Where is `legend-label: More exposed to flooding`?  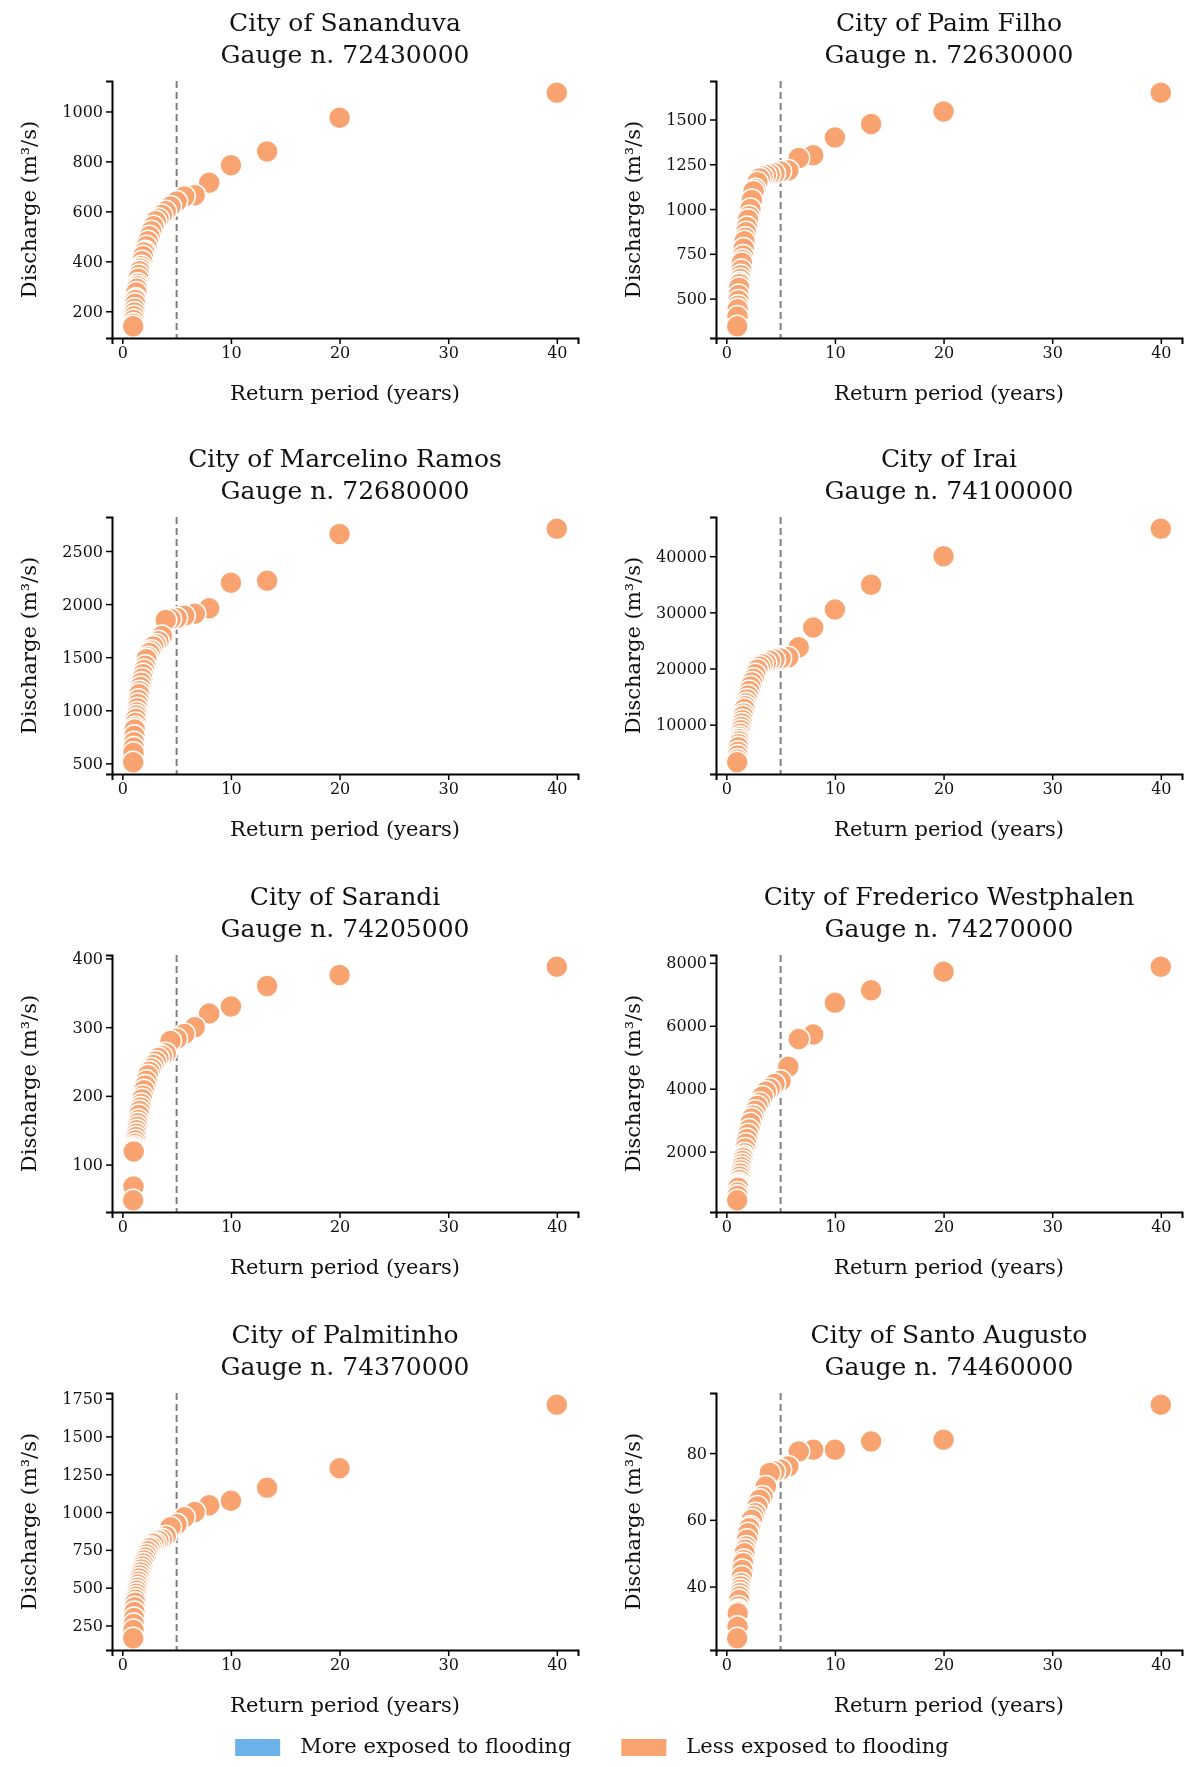
legend-label: More exposed to flooding is located at coordinates (436, 1746).